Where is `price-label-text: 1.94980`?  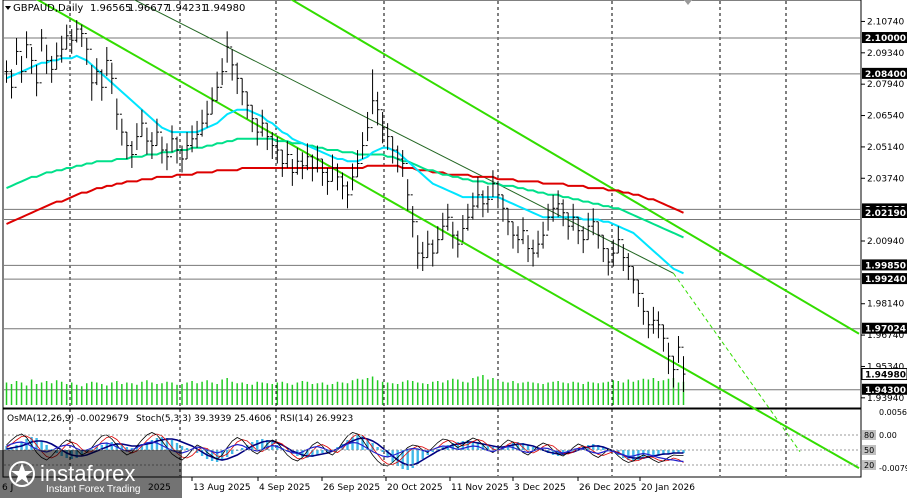
price-label-text: 1.94980 is located at coordinates (885, 376).